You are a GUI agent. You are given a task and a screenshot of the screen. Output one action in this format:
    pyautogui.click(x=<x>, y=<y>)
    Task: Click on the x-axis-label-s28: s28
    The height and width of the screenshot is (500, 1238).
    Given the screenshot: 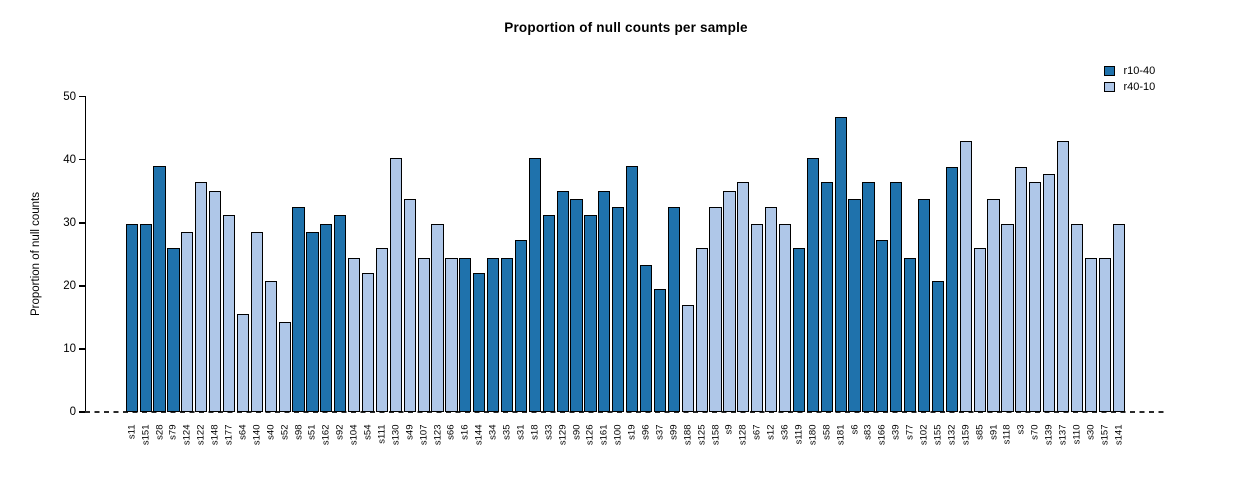 What is the action you would take?
    pyautogui.click(x=160, y=432)
    